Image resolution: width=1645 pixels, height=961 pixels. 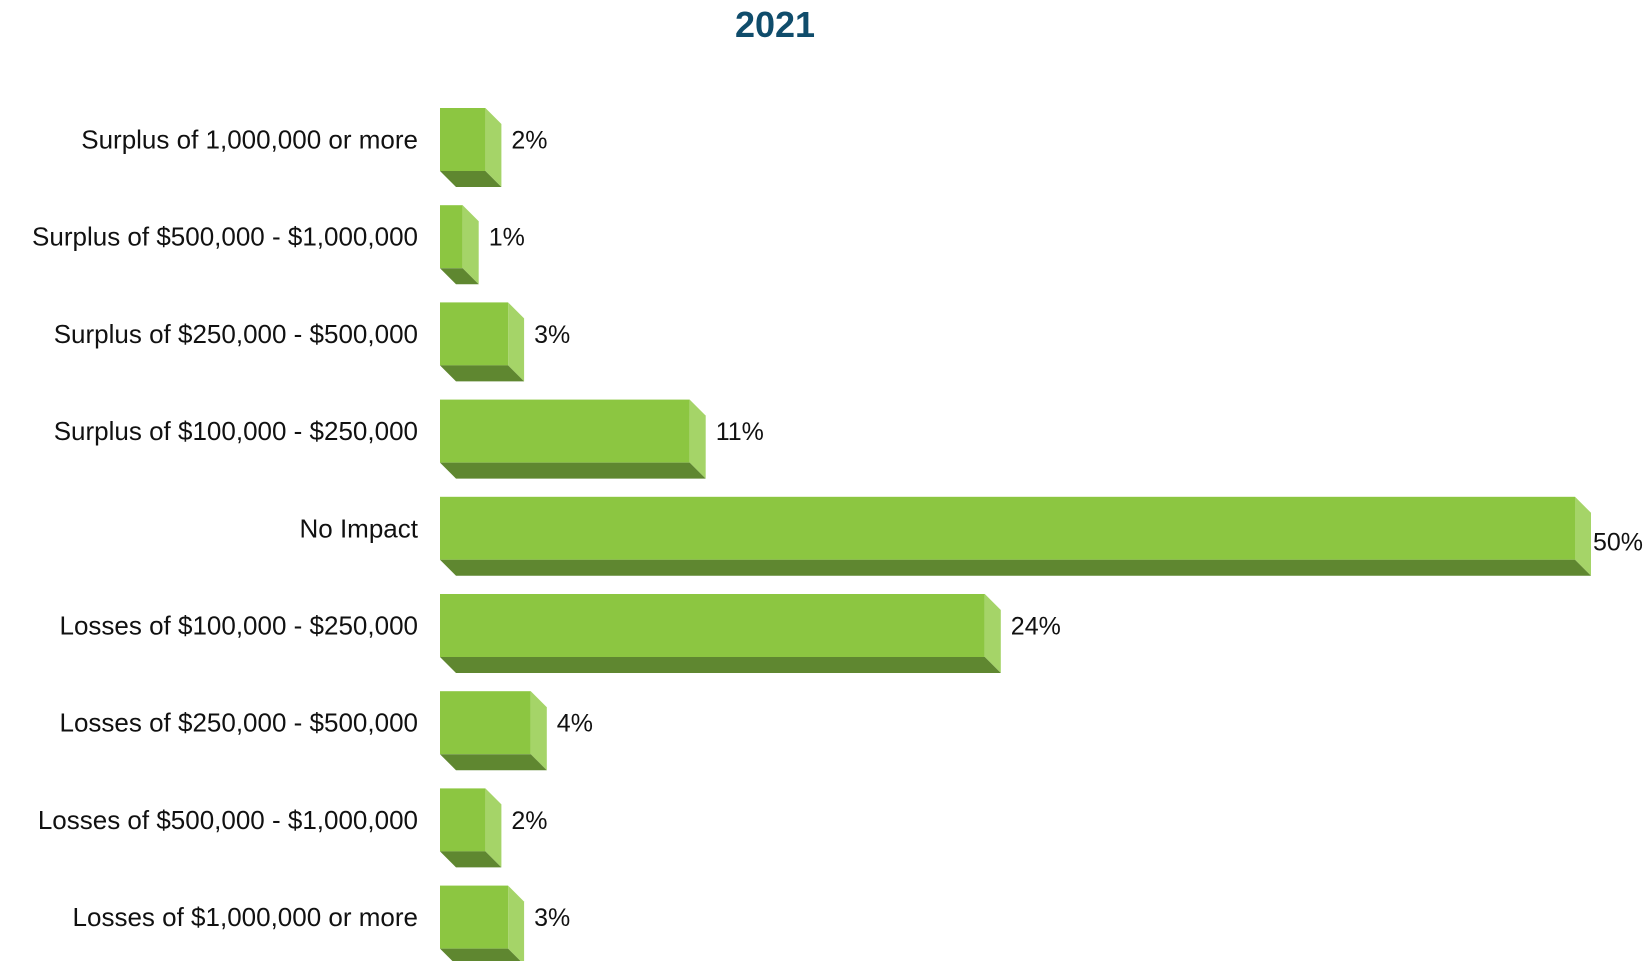 What do you see at coordinates (775, 24) in the screenshot?
I see `chart-title: 2021` at bounding box center [775, 24].